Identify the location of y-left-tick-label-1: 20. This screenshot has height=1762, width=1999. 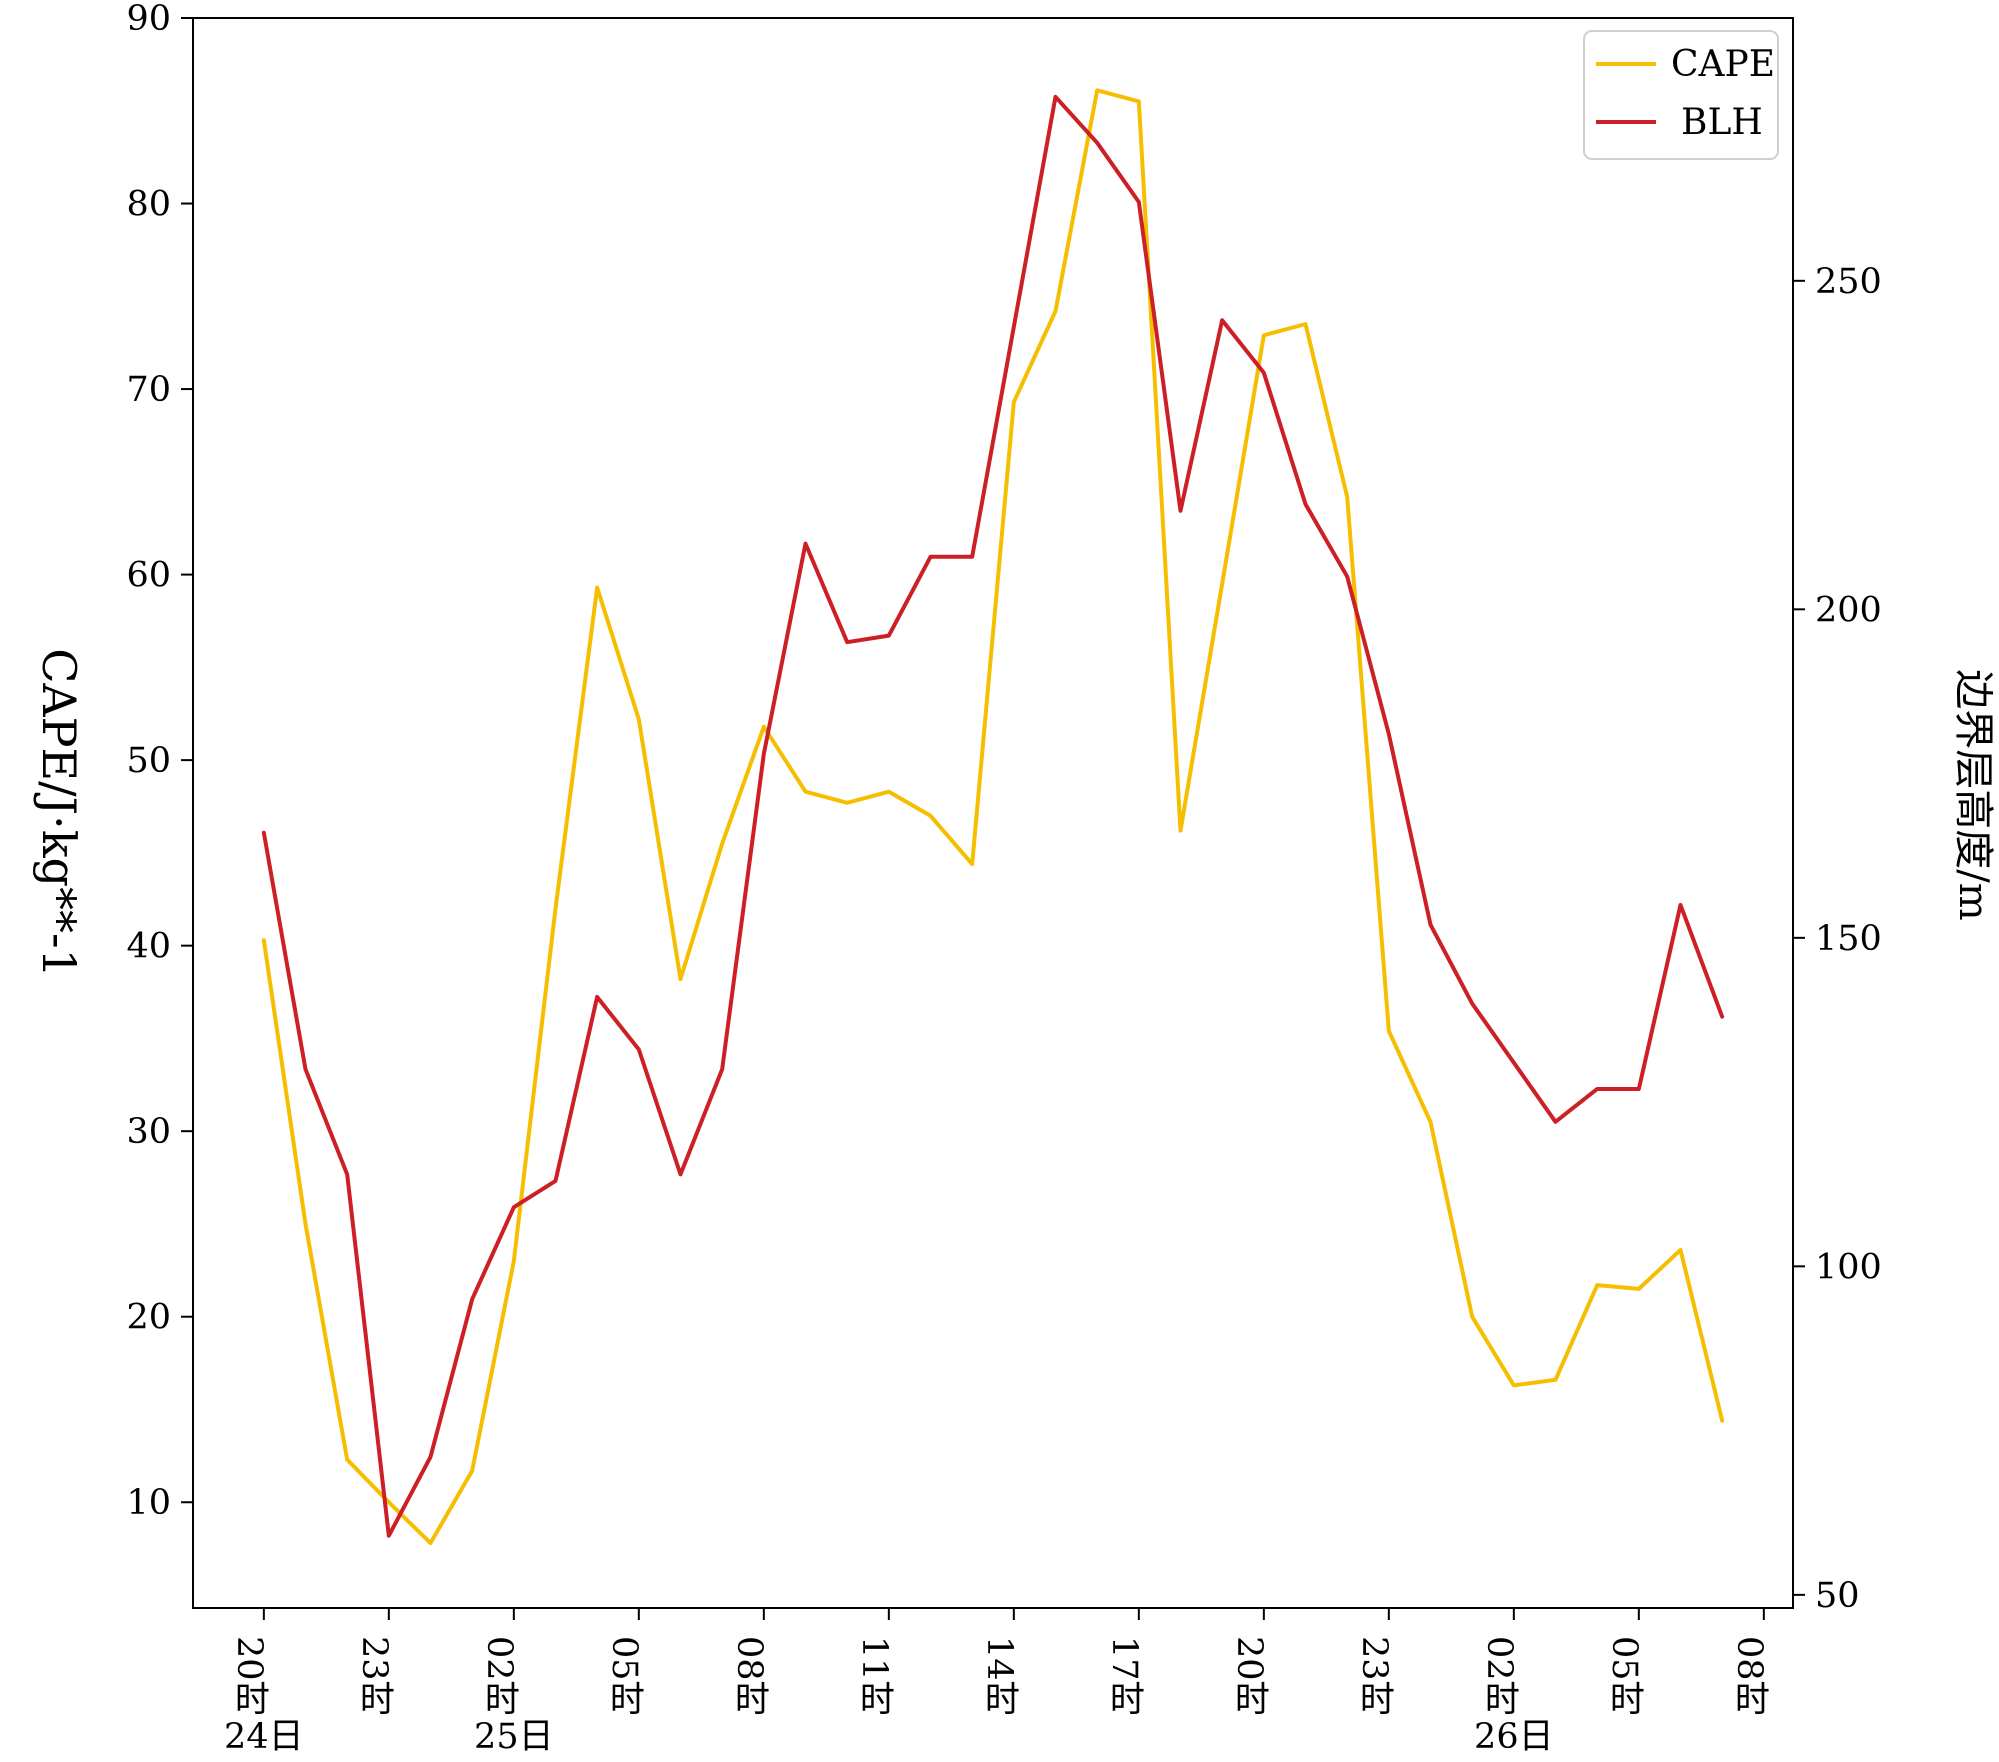
(148, 1318).